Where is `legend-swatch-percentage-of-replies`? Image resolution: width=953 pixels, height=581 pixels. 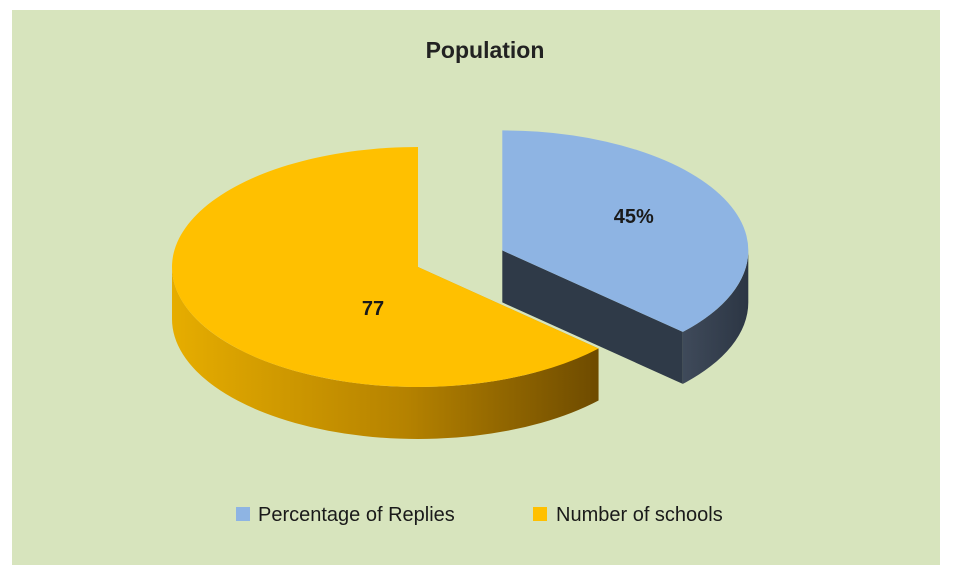 legend-swatch-percentage-of-replies is located at coordinates (243, 514).